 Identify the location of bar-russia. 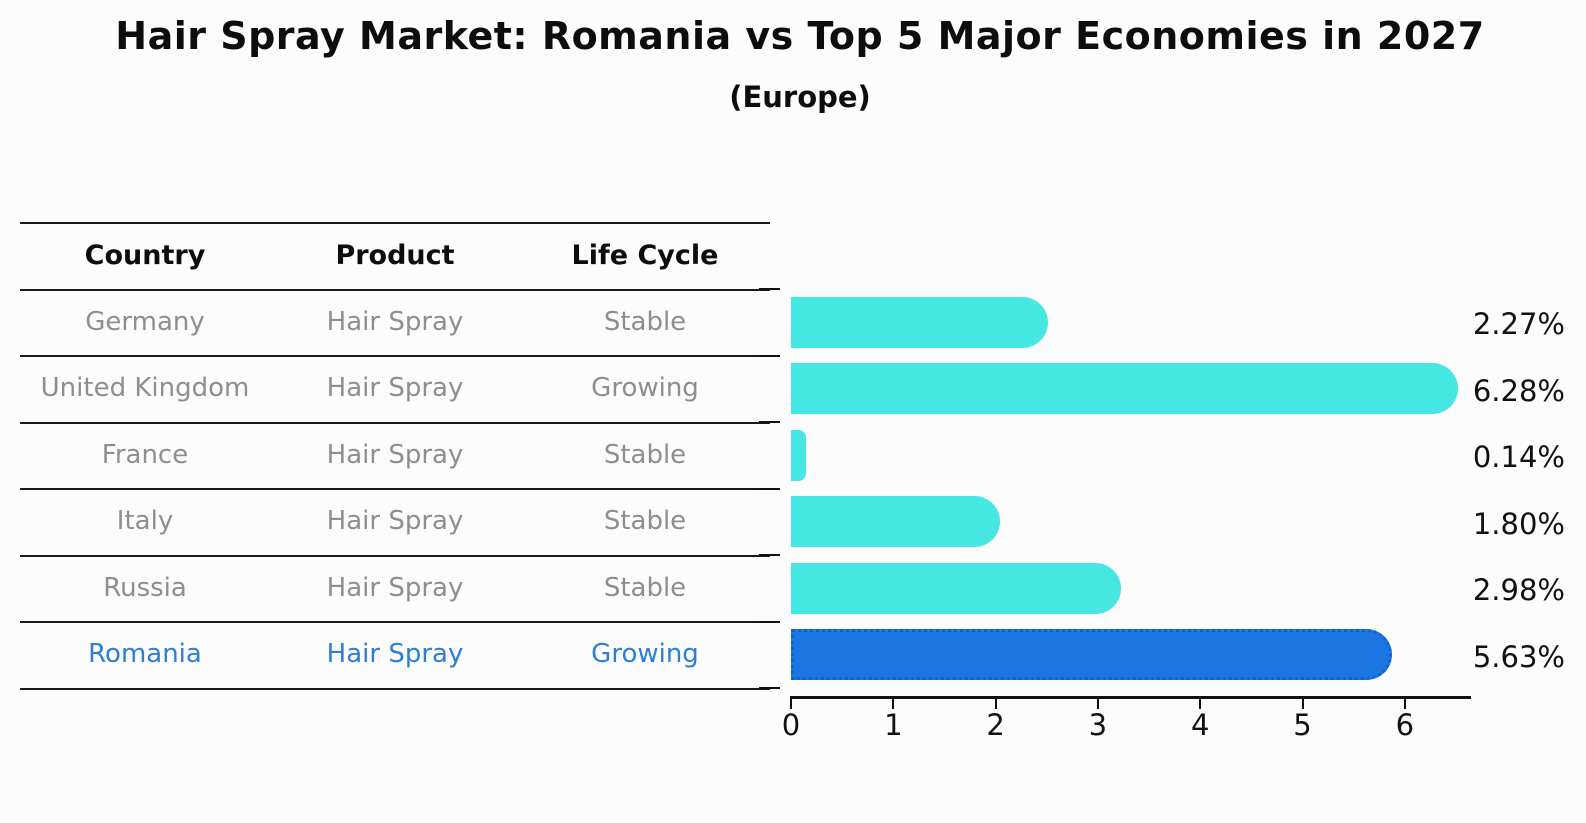
(956, 588).